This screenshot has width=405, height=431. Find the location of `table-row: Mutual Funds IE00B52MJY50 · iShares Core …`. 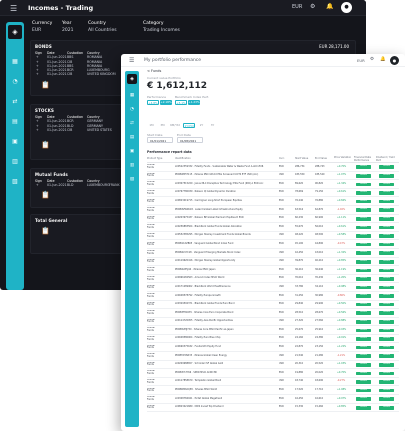

table-row: Mutual Funds IE00B52MJY50 · iShares Core … is located at coordinates (273, 330).